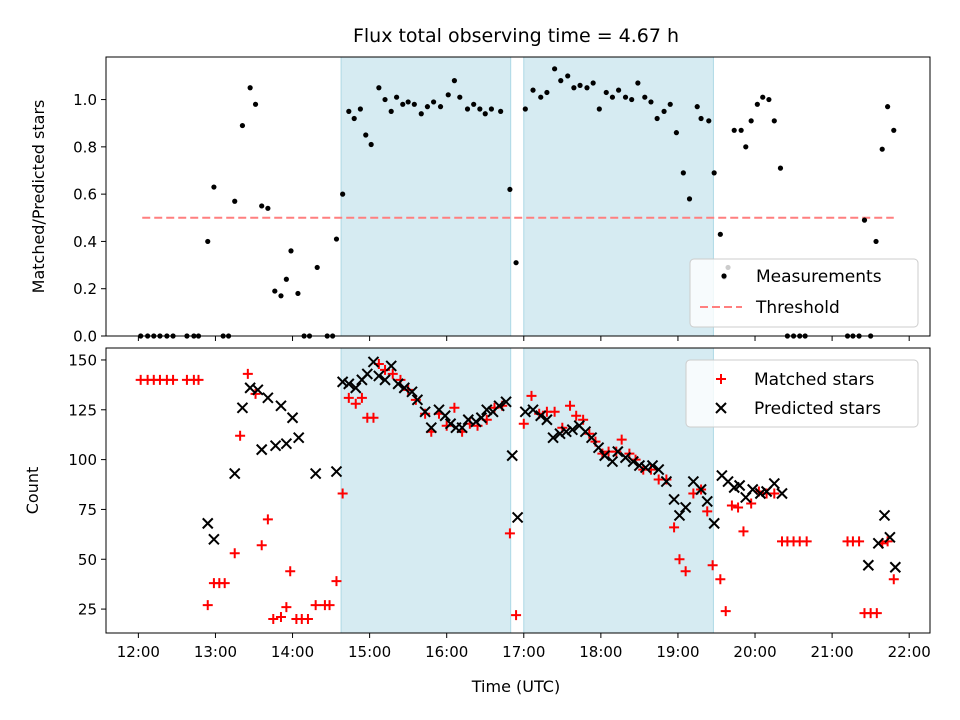 This screenshot has height=720, width=960. Describe the element at coordinates (85, 195) in the screenshot. I see `y-tick-label: 0.6` at that location.